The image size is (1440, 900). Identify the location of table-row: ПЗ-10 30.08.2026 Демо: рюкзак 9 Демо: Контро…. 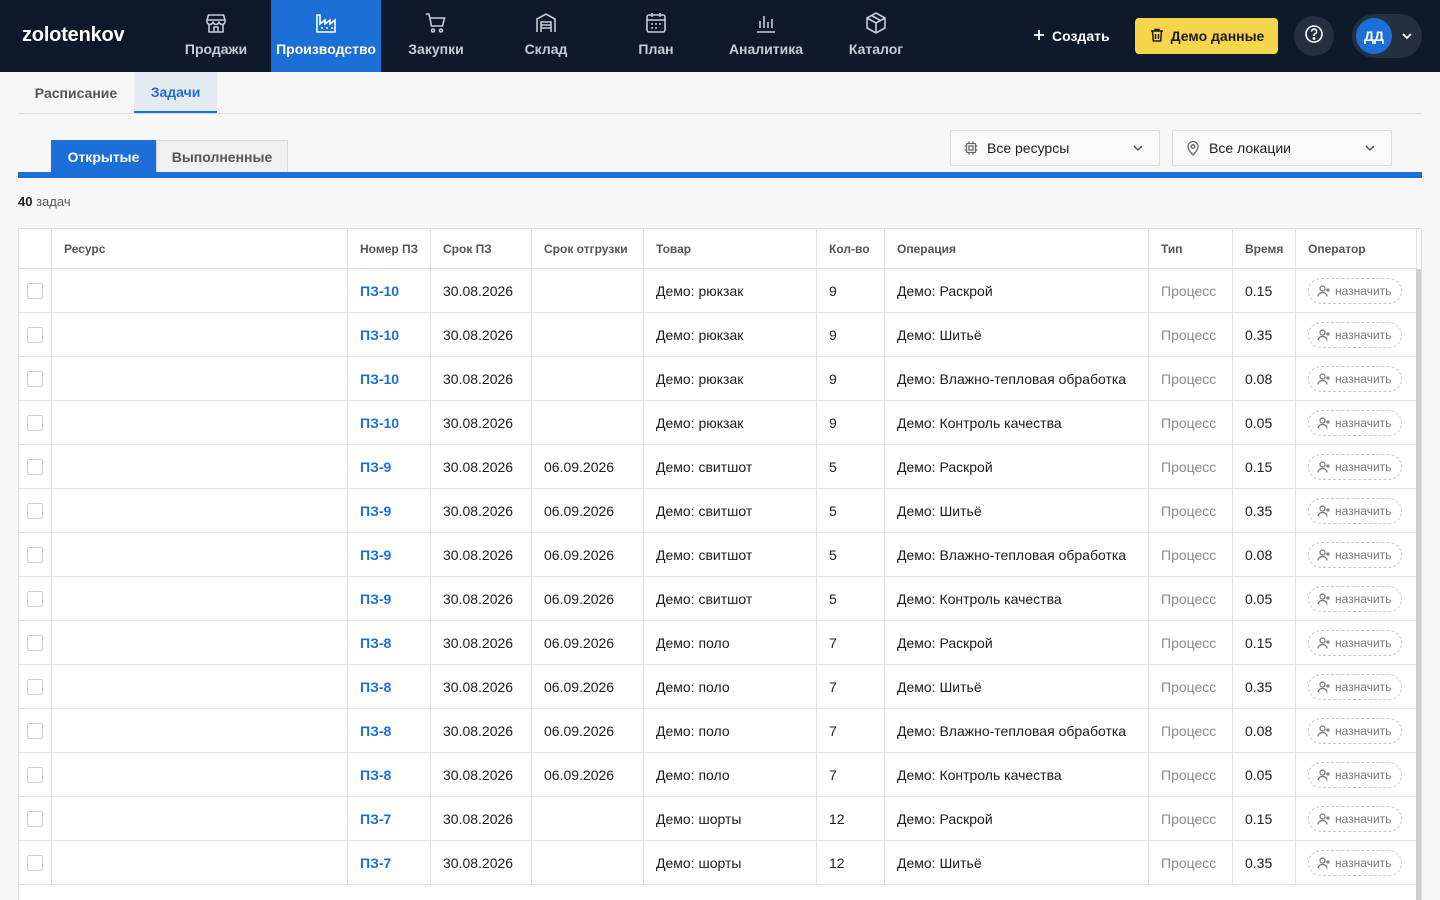
(718, 423).